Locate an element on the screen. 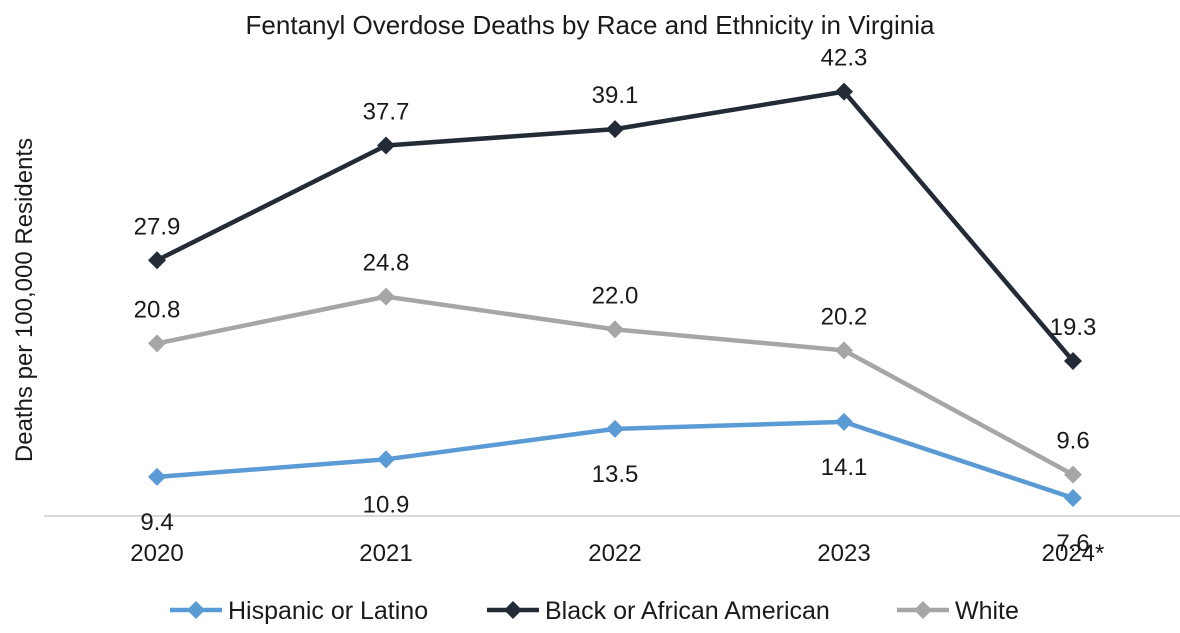 This screenshot has width=1180, height=633. data-label: 10.9 is located at coordinates (386, 504).